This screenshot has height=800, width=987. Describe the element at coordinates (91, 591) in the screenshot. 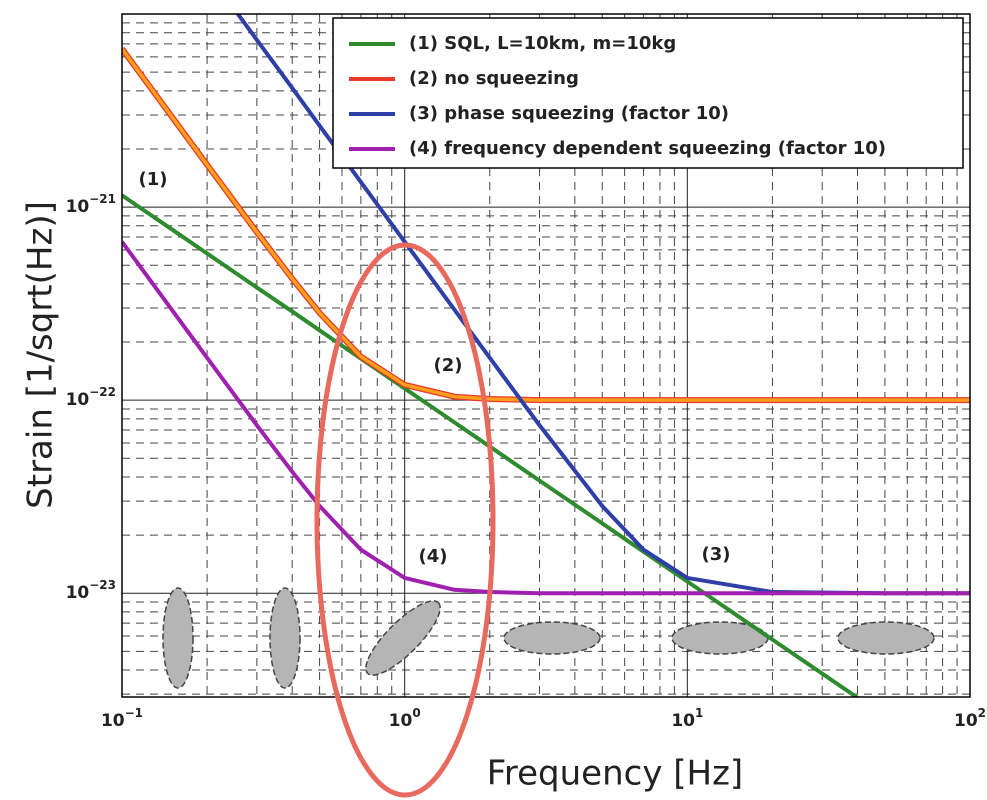

I see `y-tick-label: 10−23` at that location.